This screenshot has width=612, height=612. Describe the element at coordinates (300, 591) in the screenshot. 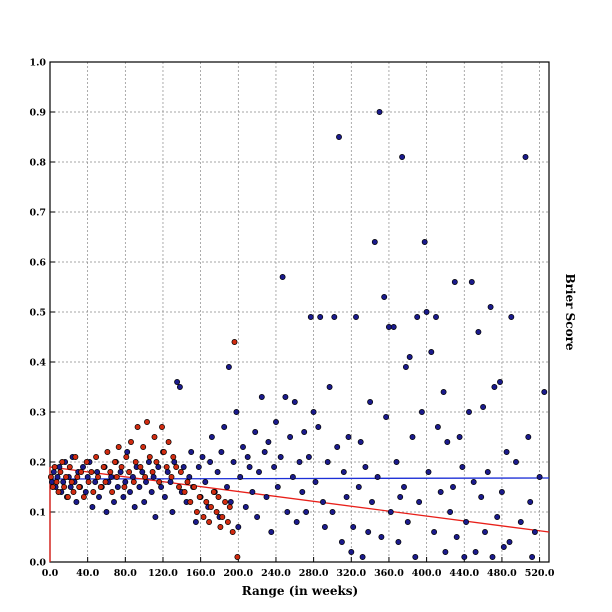

I see `x-axis-title: Range (in weeks)` at that location.